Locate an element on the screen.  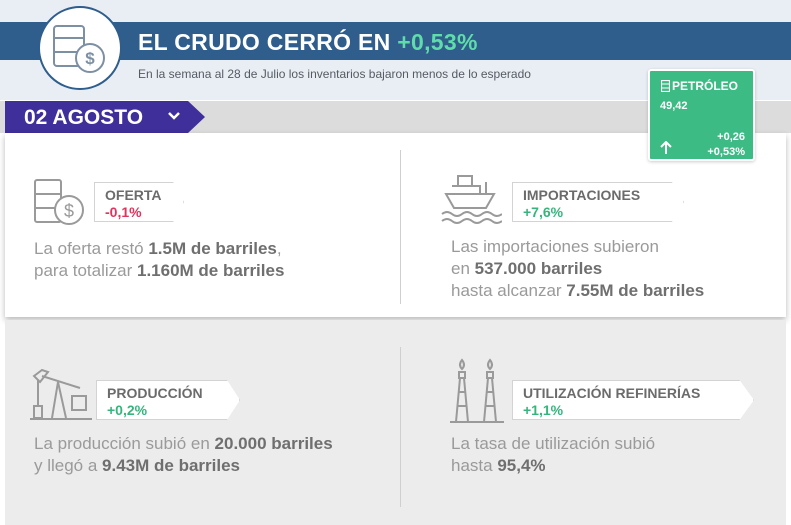
produccion-tag: PRODUCCIÓN +0,2% is located at coordinates (168, 400).